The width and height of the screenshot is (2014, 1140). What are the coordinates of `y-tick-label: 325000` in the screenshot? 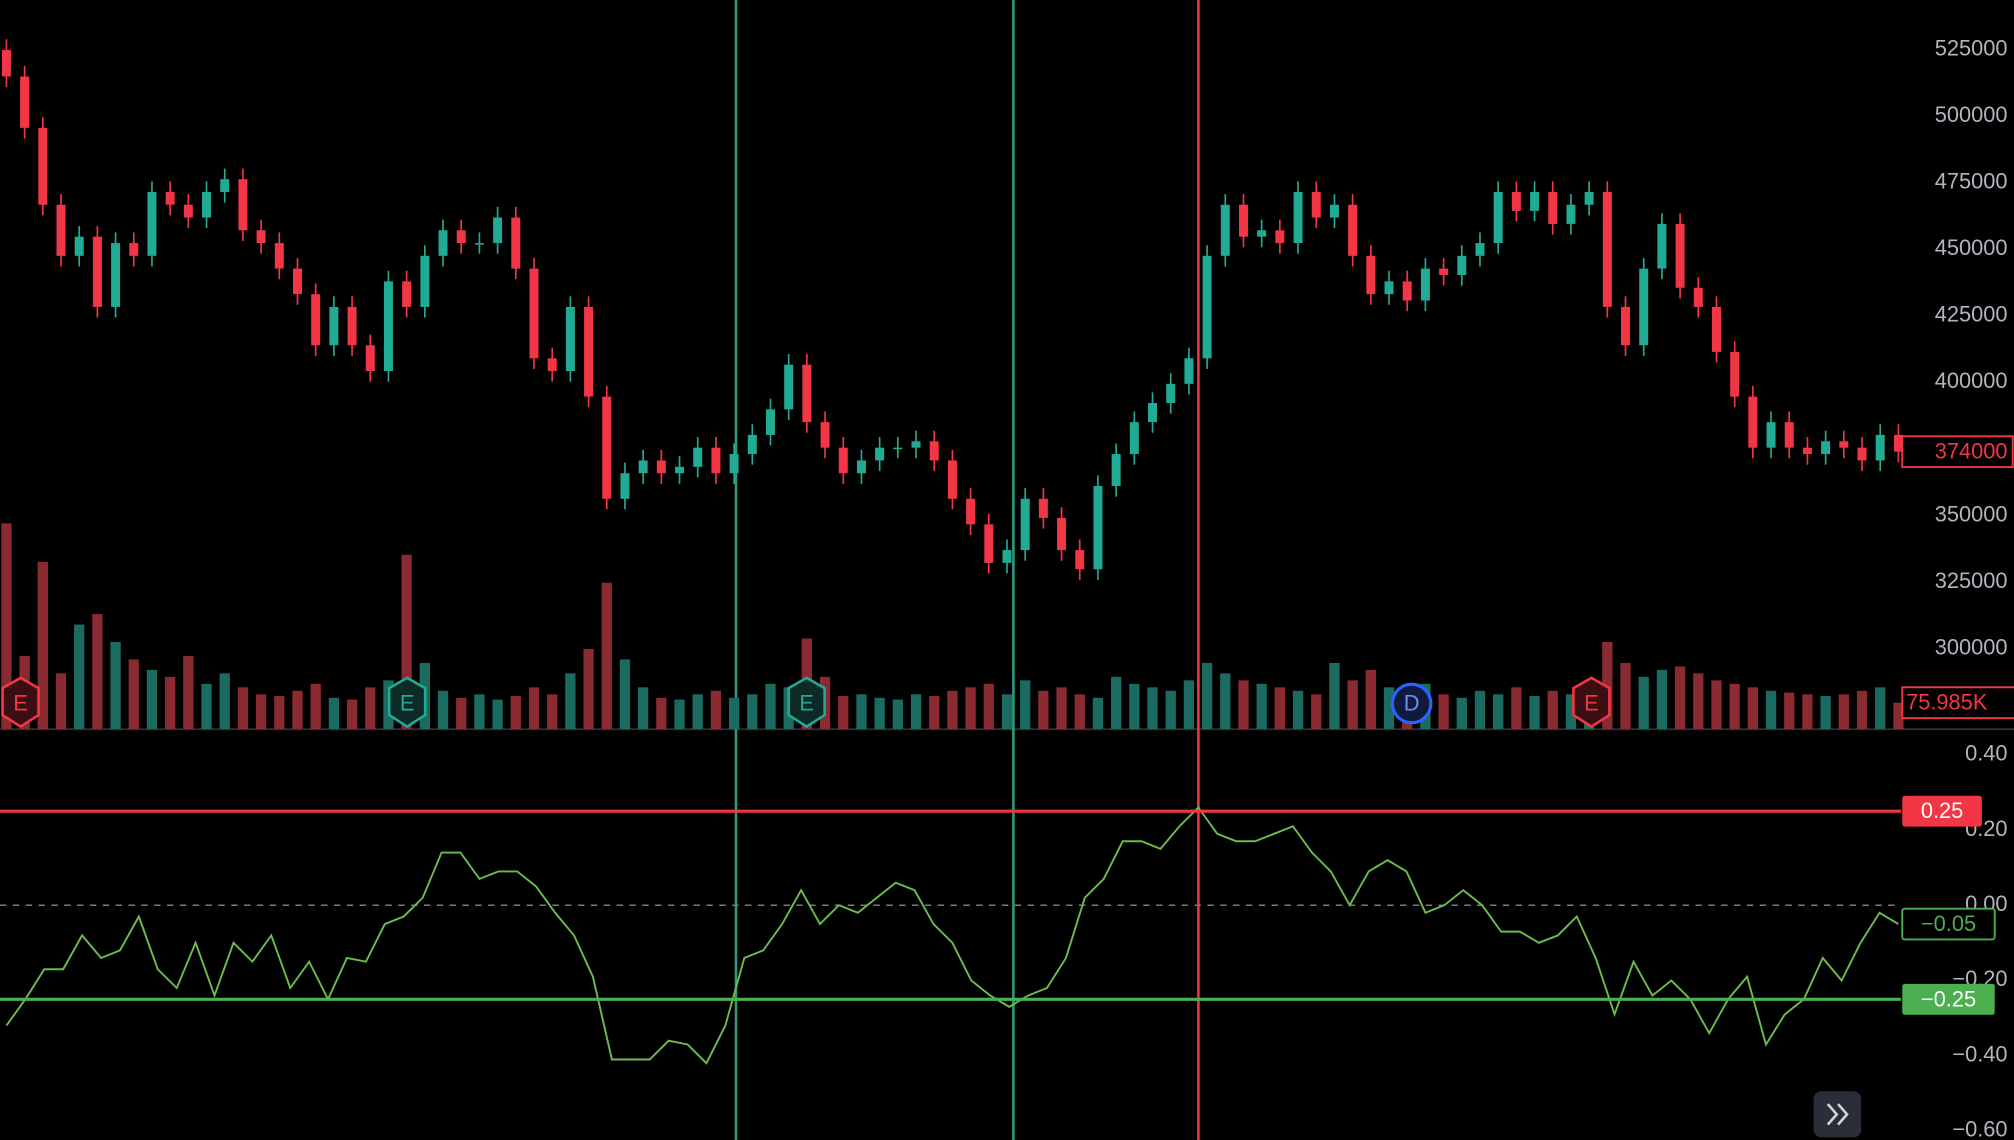 It's located at (1971, 580).